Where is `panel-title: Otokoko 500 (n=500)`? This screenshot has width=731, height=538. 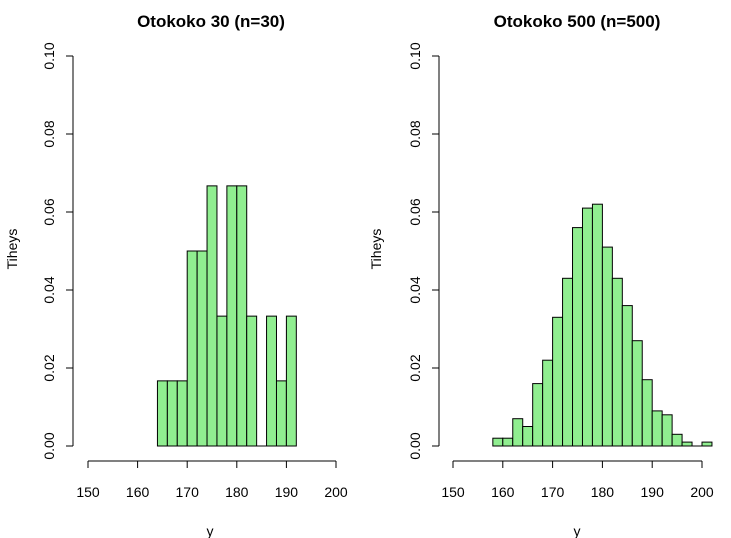
panel-title: Otokoko 500 (n=500) is located at coordinates (577, 21).